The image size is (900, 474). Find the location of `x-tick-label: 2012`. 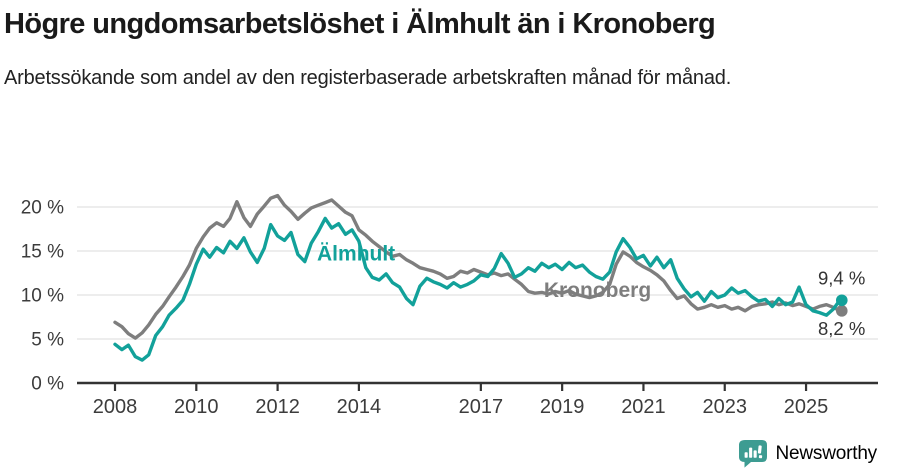

x-tick-label: 2012 is located at coordinates (277, 407).